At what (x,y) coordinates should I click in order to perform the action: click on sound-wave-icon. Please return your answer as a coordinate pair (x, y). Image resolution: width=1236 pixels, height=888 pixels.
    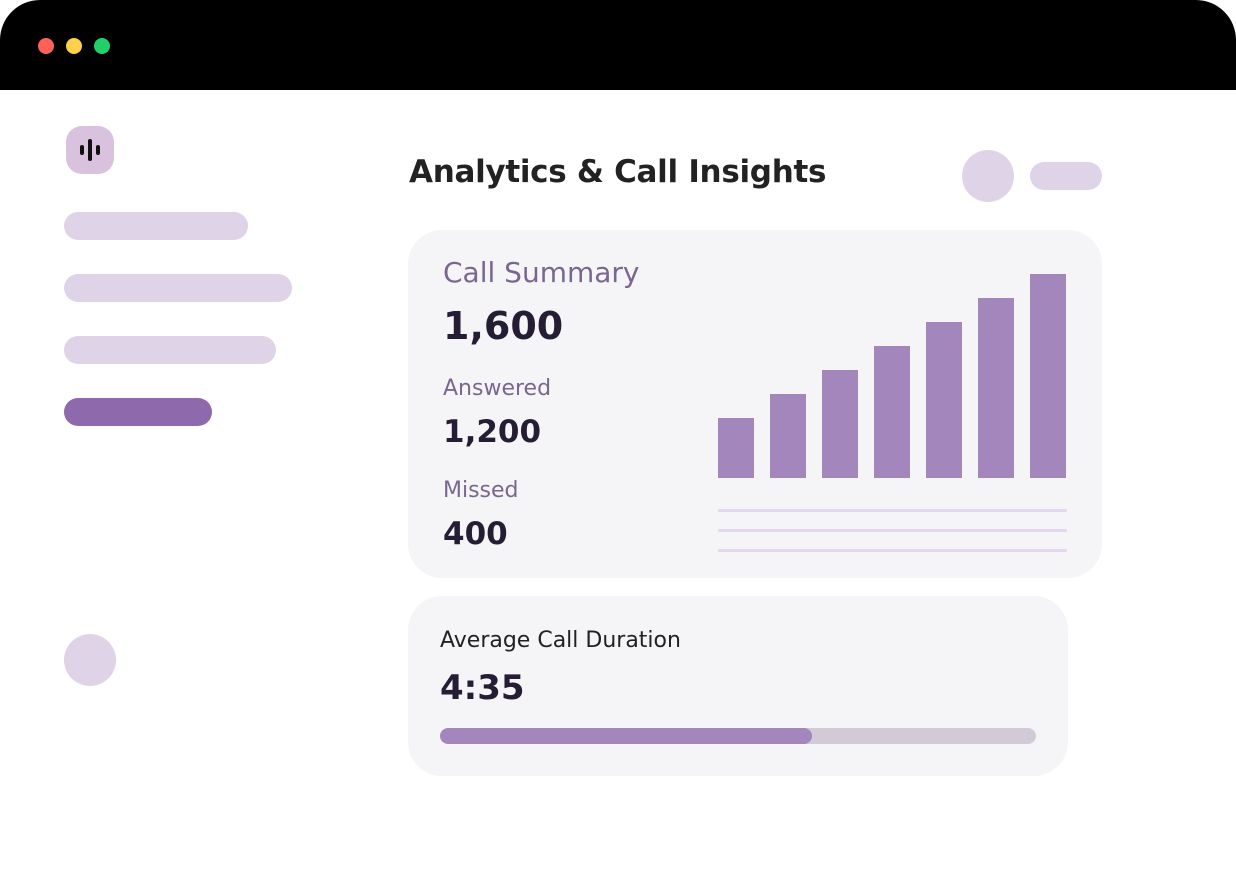
    Looking at the image, I should click on (82, 150).